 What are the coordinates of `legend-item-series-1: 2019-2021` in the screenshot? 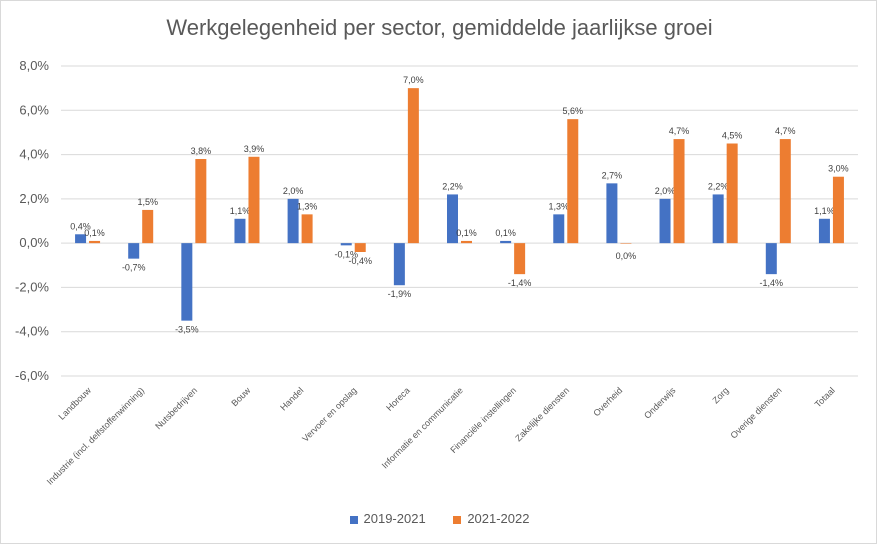 It's located at (387, 518).